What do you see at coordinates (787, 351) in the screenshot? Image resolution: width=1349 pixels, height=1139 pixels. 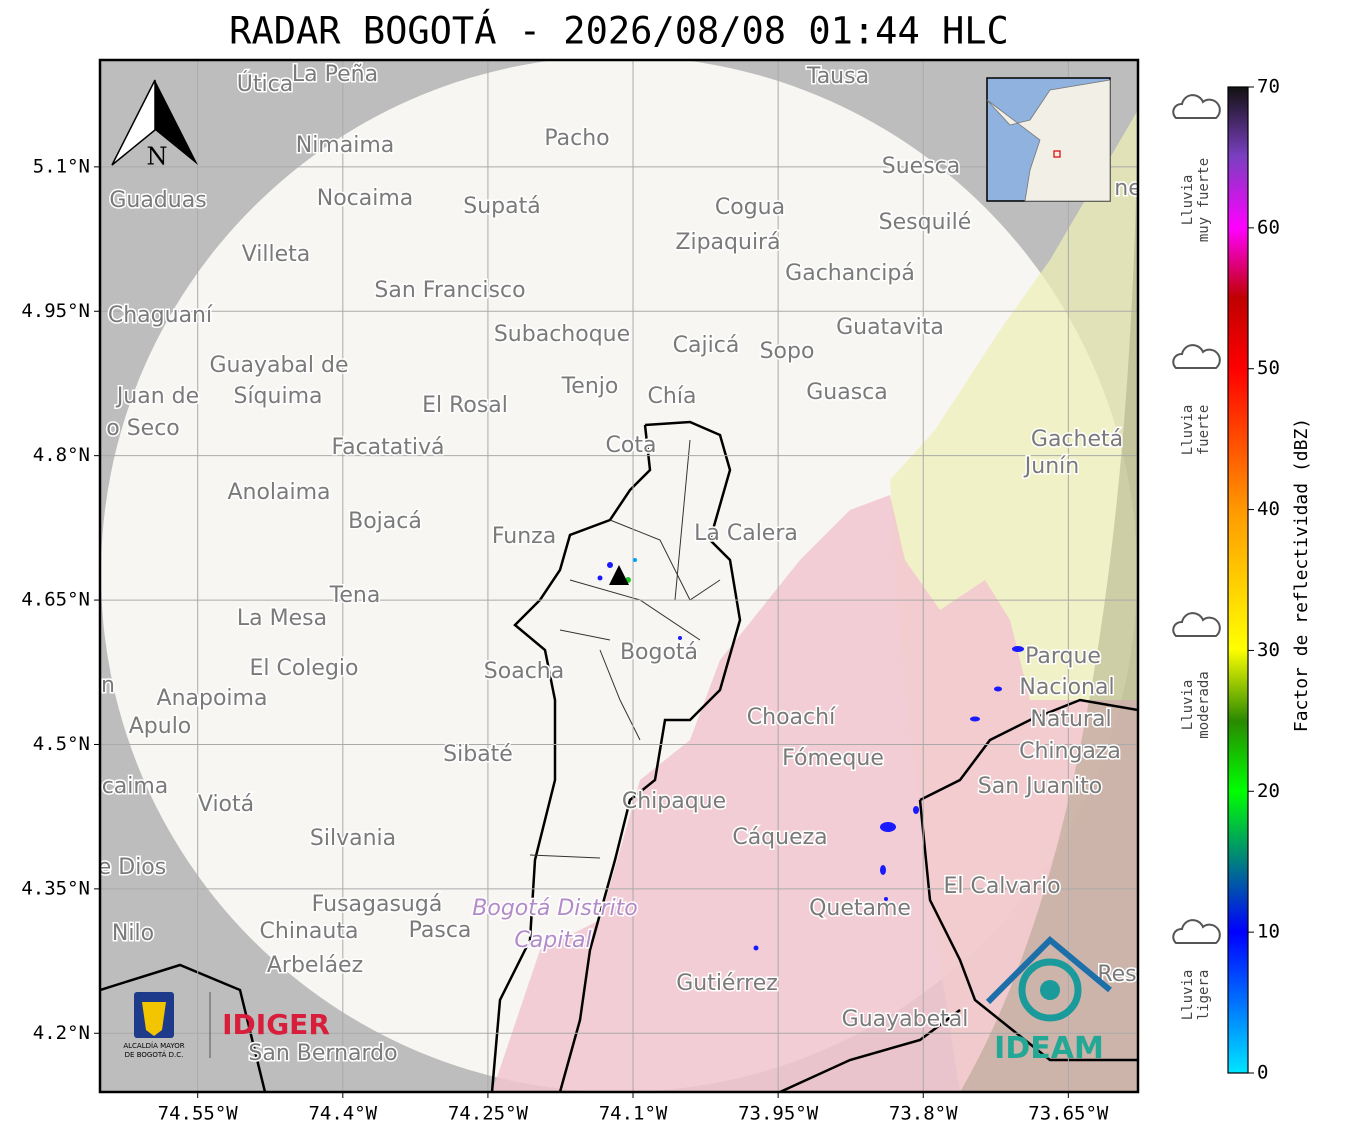 I see `place-label: Sopo` at bounding box center [787, 351].